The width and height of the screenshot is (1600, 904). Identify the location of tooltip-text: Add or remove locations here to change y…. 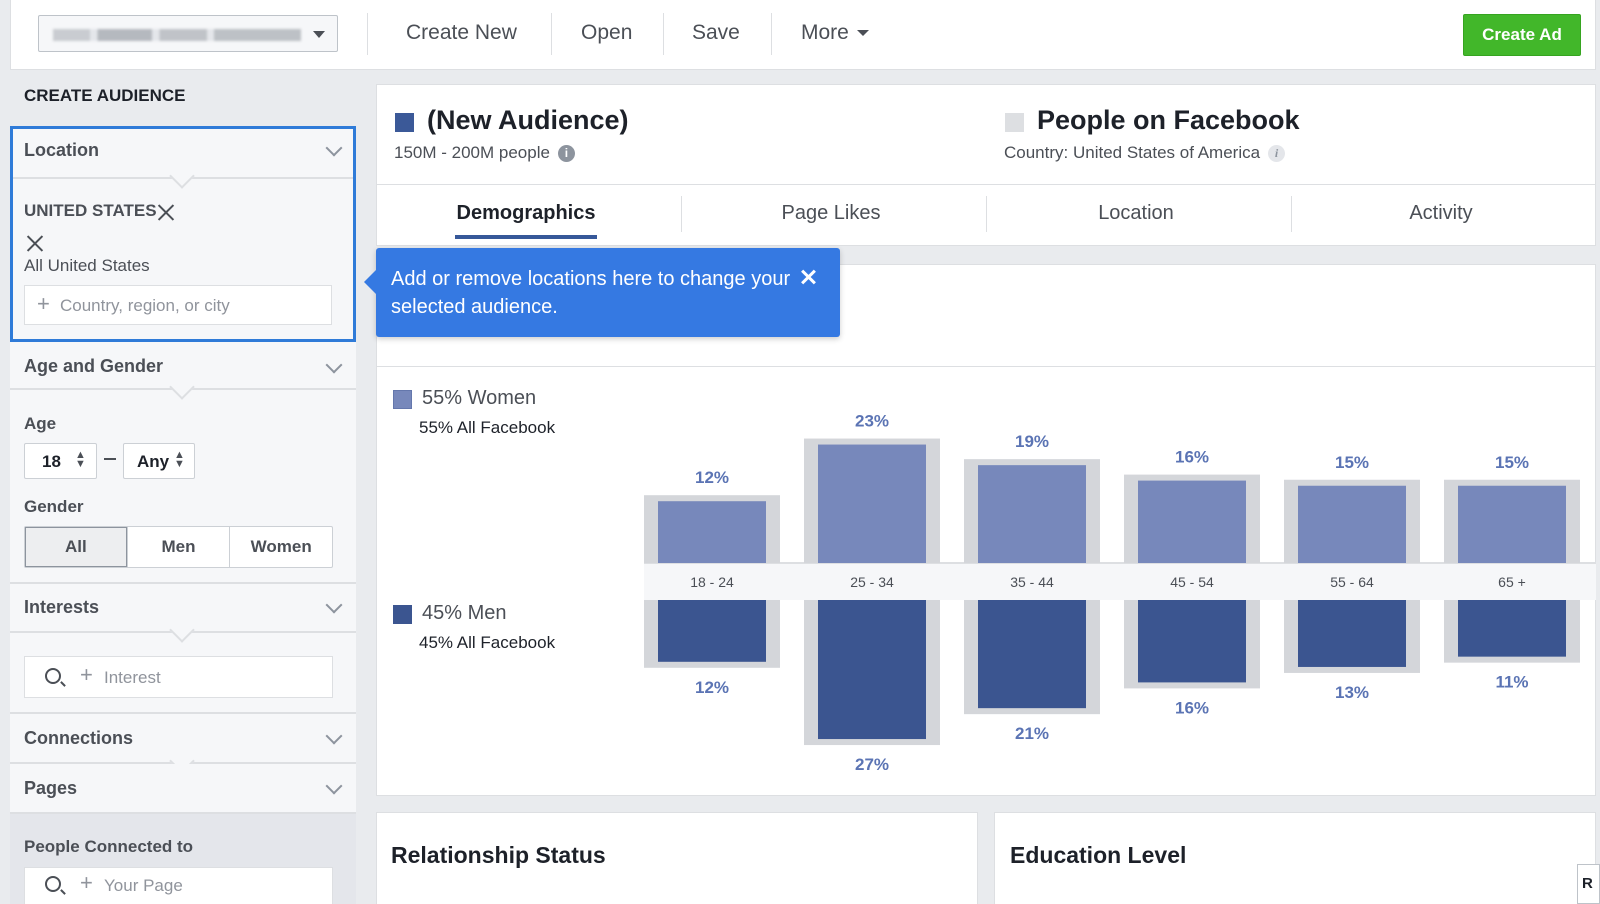
(591, 293).